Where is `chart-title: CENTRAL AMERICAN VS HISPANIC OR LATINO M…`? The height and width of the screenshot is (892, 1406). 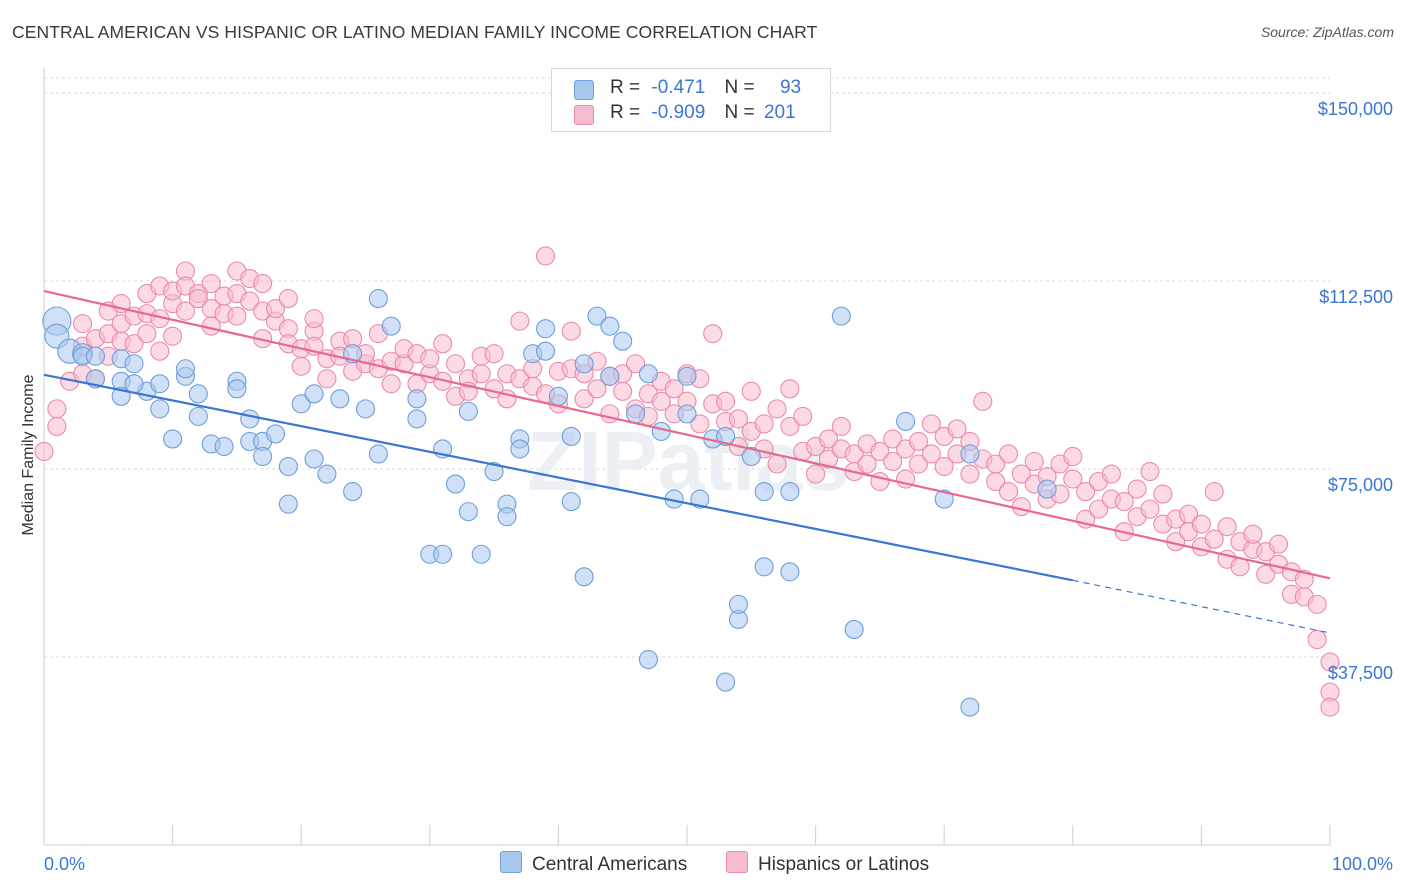
chart-title: CENTRAL AMERICAN VS HISPANIC OR LATINO M… is located at coordinates (415, 32).